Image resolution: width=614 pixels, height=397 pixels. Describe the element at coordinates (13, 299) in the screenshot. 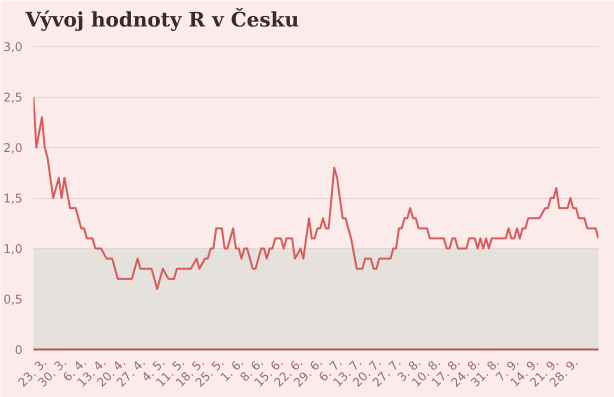

I see `y-tick-label: 0,5` at that location.